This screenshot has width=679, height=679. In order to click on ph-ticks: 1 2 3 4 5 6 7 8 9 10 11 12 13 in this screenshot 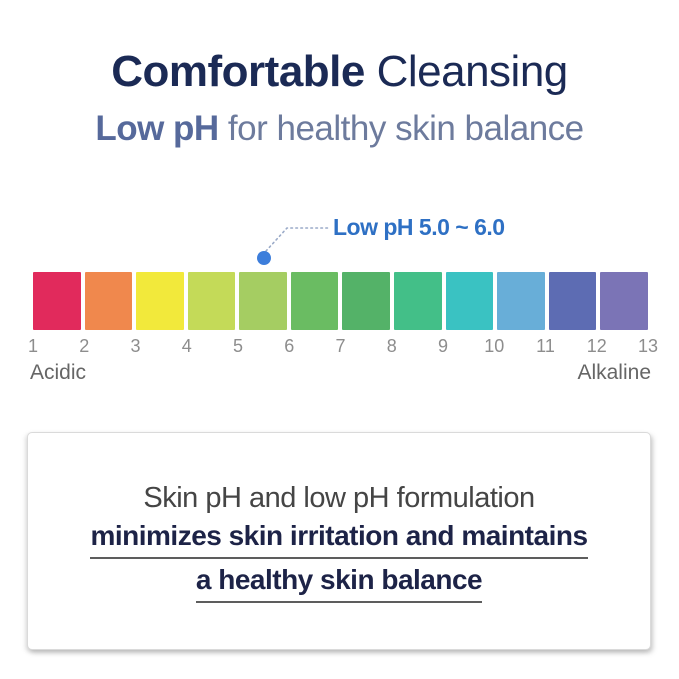, I will do `click(343, 347)`.